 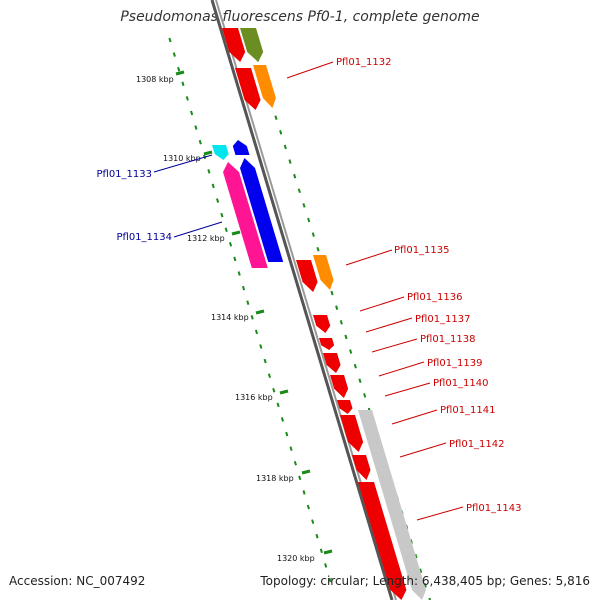 What do you see at coordinates (443, 319) in the screenshot?
I see `gene-label-pfl01-1137: Pfl01_1137` at bounding box center [443, 319].